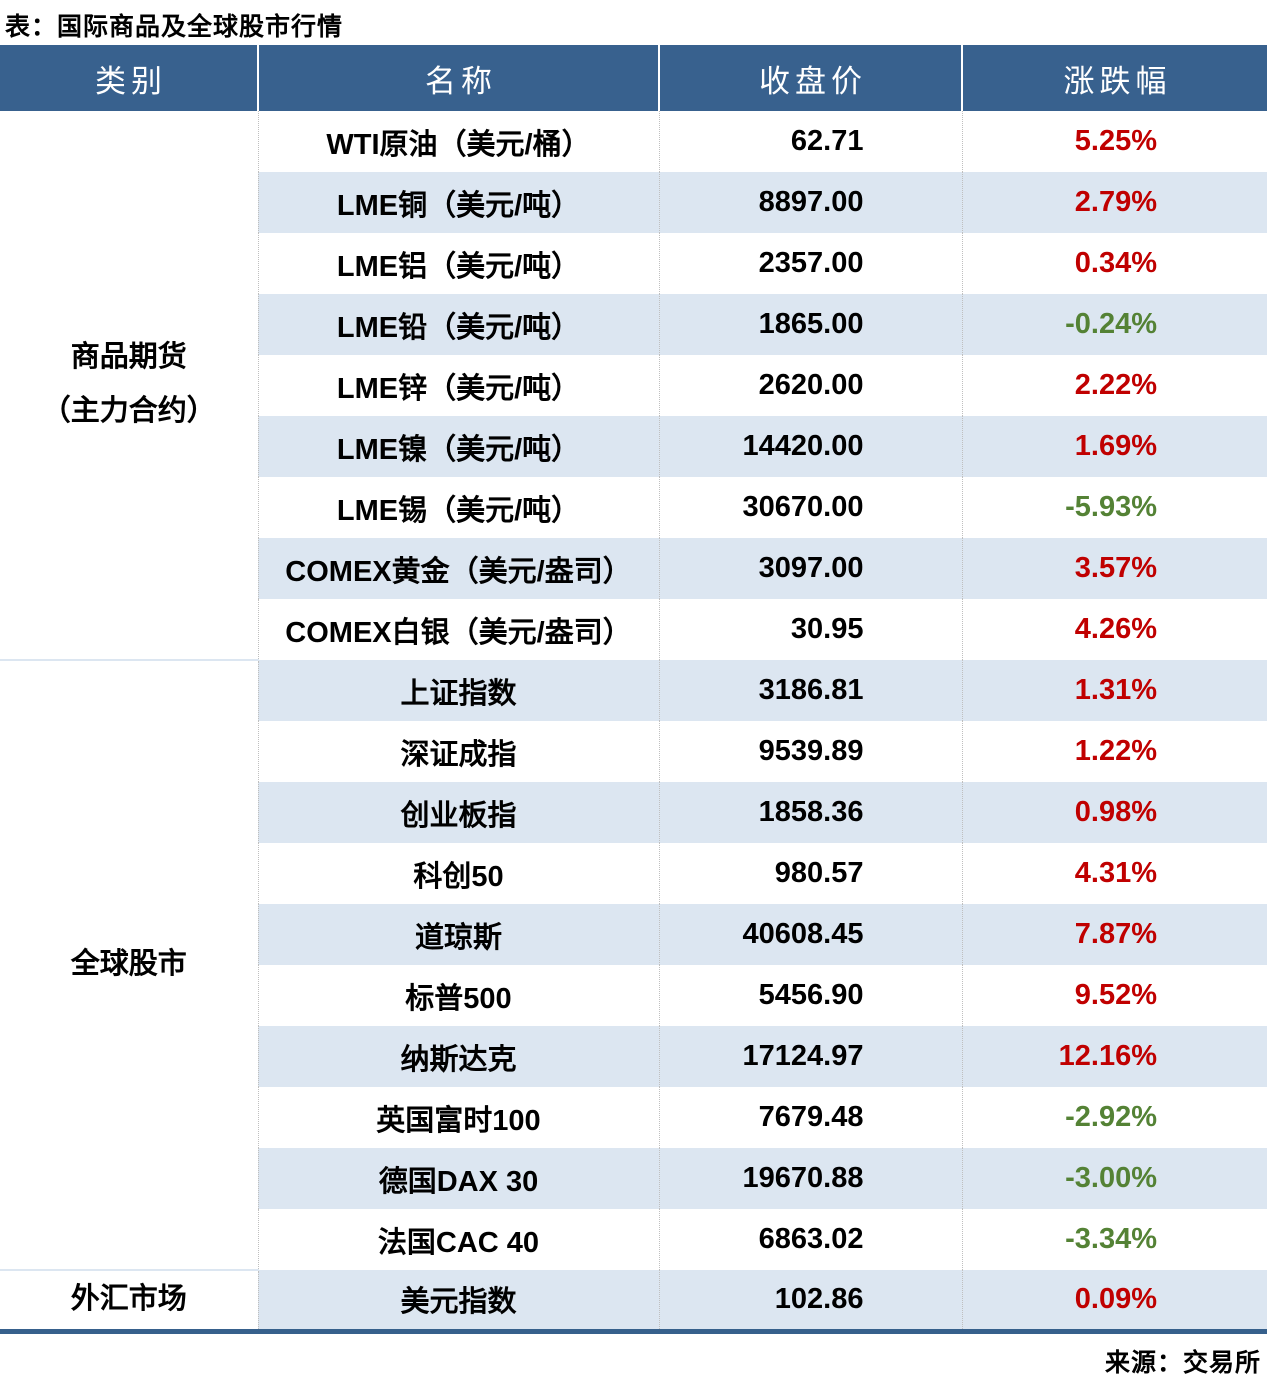 The image size is (1267, 1382). Describe the element at coordinates (811, 568) in the screenshot. I see `close-price-cell: 3097.00` at that location.